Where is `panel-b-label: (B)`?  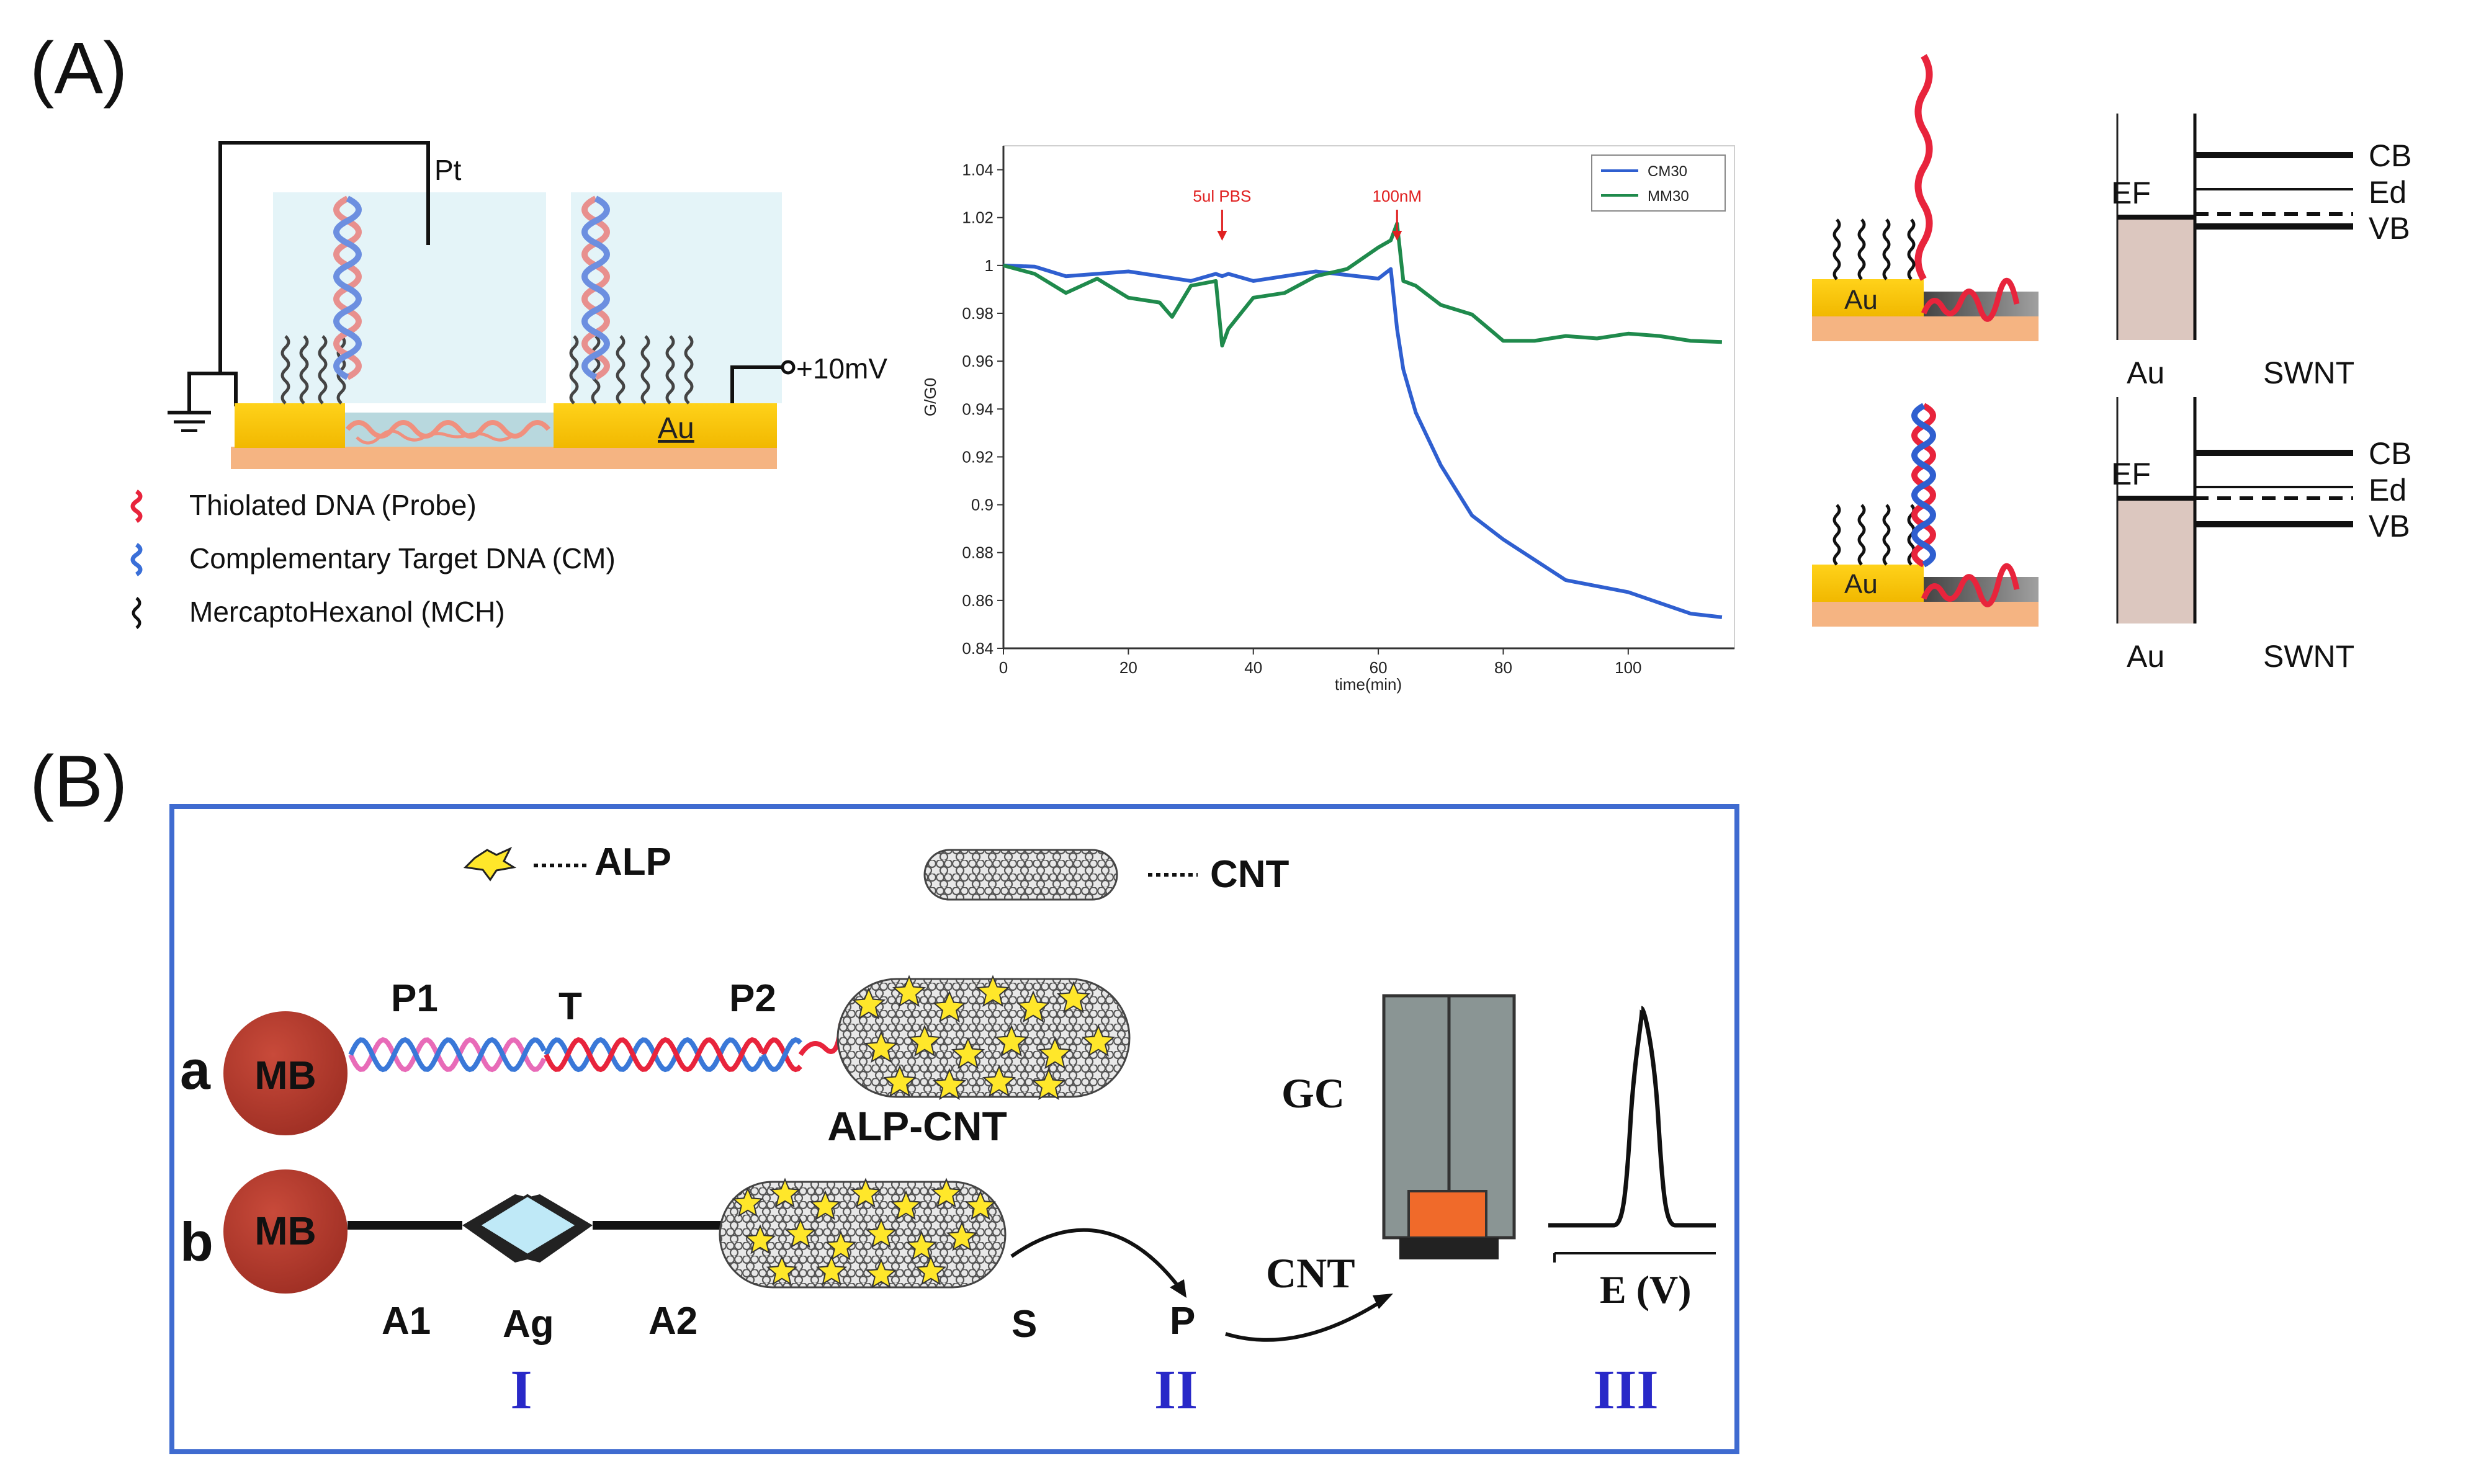 panel-b-label: (B) is located at coordinates (78, 782).